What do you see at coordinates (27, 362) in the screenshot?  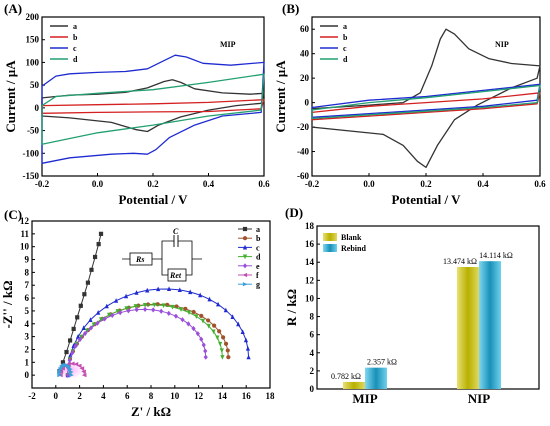 I see `y-tick-label: 1` at bounding box center [27, 362].